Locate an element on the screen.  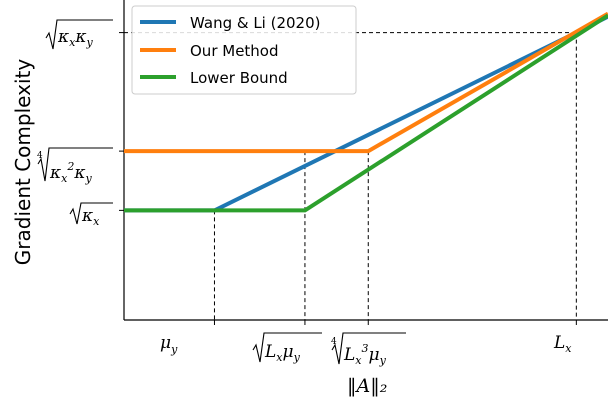
legend-label-our-method: Our Method is located at coordinates (234, 51).